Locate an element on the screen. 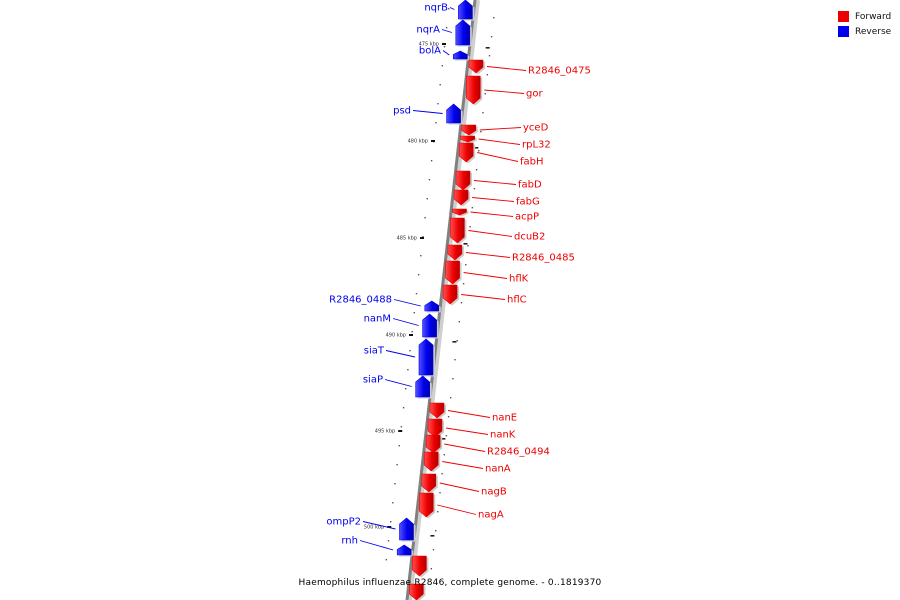 Image resolution: width=900 pixels, height=600 pixels. gene-gor: gor is located at coordinates (504, 90).